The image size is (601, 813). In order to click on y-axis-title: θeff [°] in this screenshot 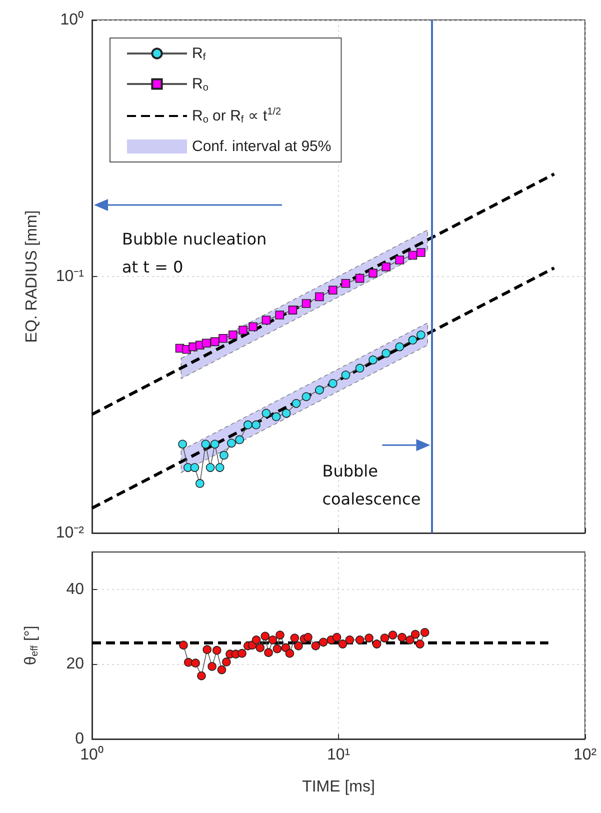, I will do `click(31, 646)`.